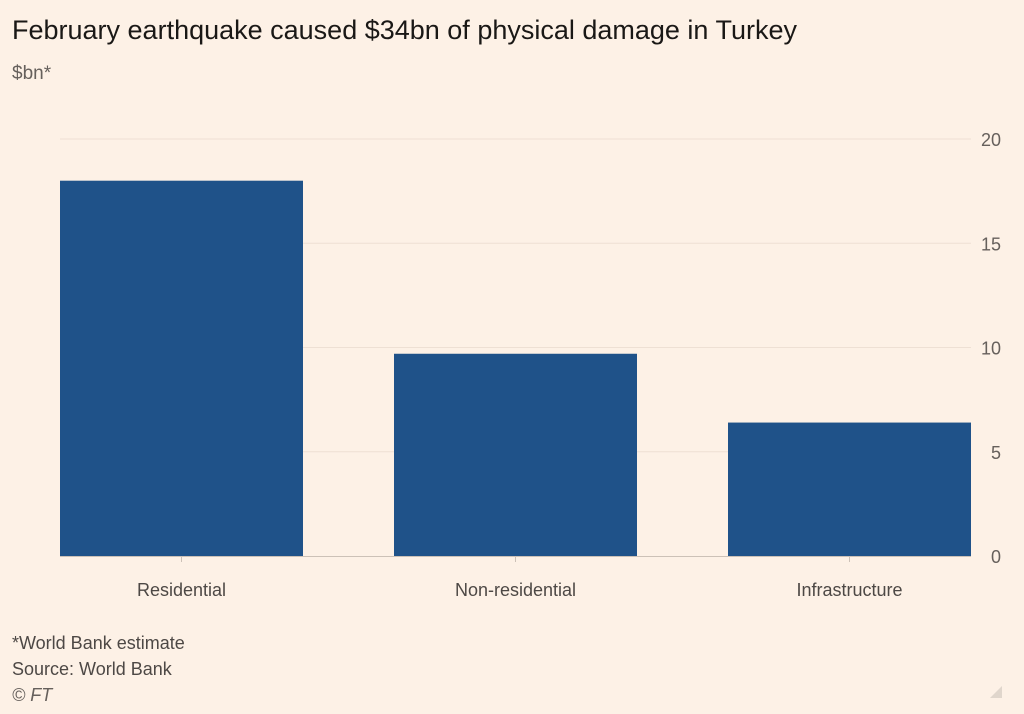 Image resolution: width=1024 pixels, height=714 pixels. What do you see at coordinates (515, 454) in the screenshot?
I see `bar-non-residential` at bounding box center [515, 454].